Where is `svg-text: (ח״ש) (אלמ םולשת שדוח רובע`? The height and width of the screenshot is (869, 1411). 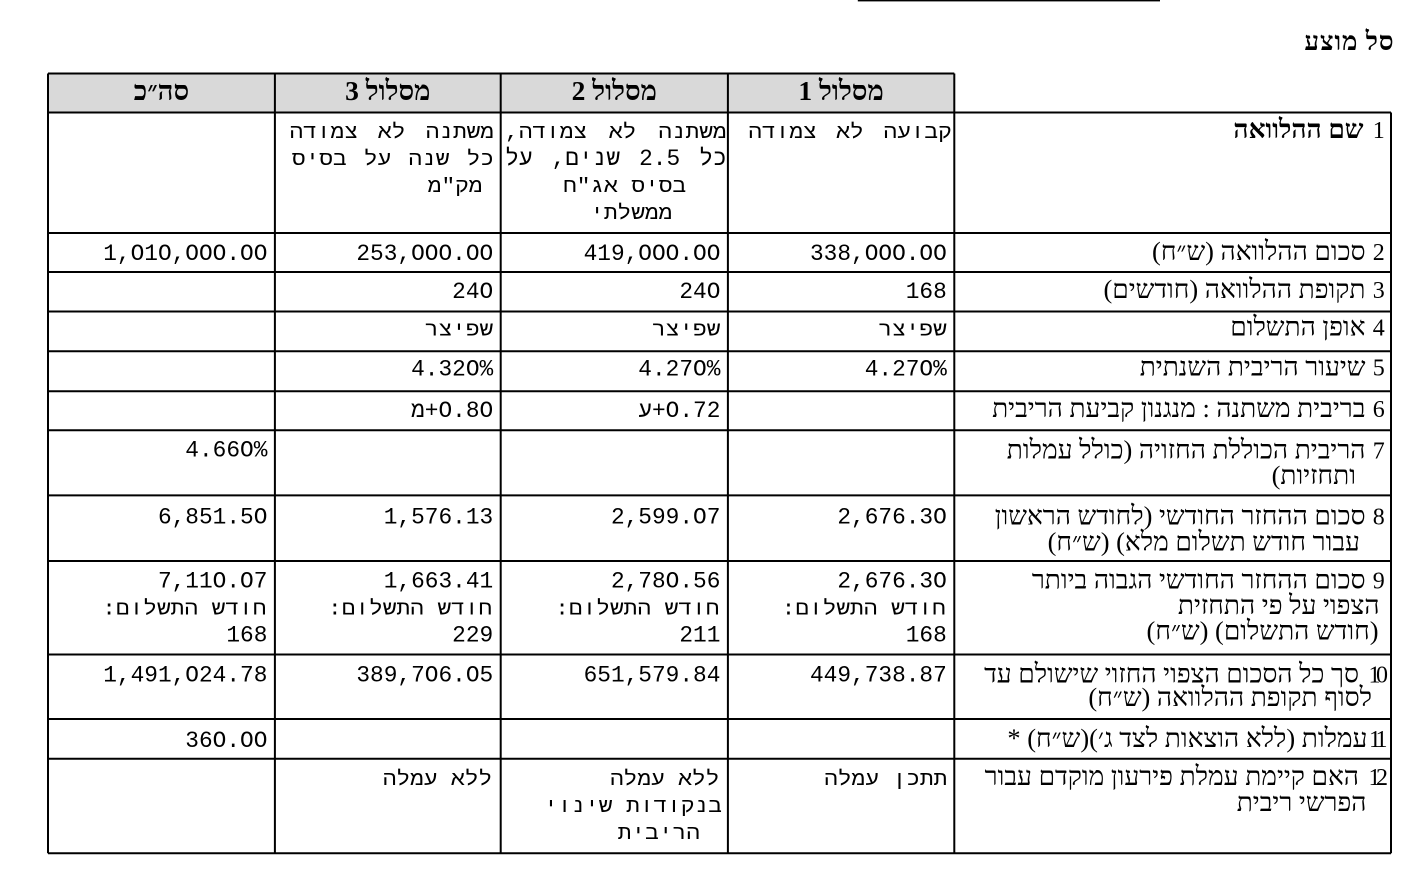 svg-text: (ח״ש) (אלמ םולשת שדוח רובע is located at coordinates (1204, 542).